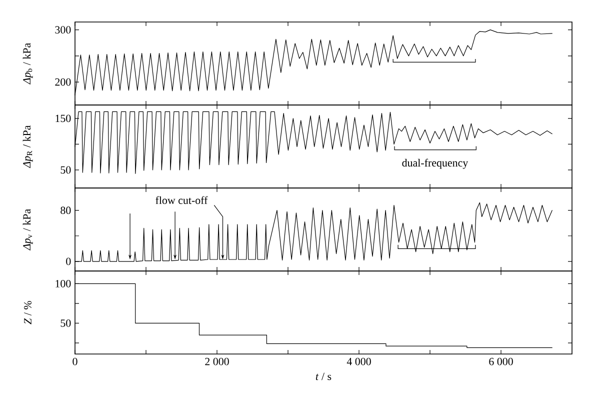 This screenshot has height=396, width=610. Describe the element at coordinates (27, 229) in the screenshot. I see `y-axis-title: Δp$_{v}$ / kPa` at that location.